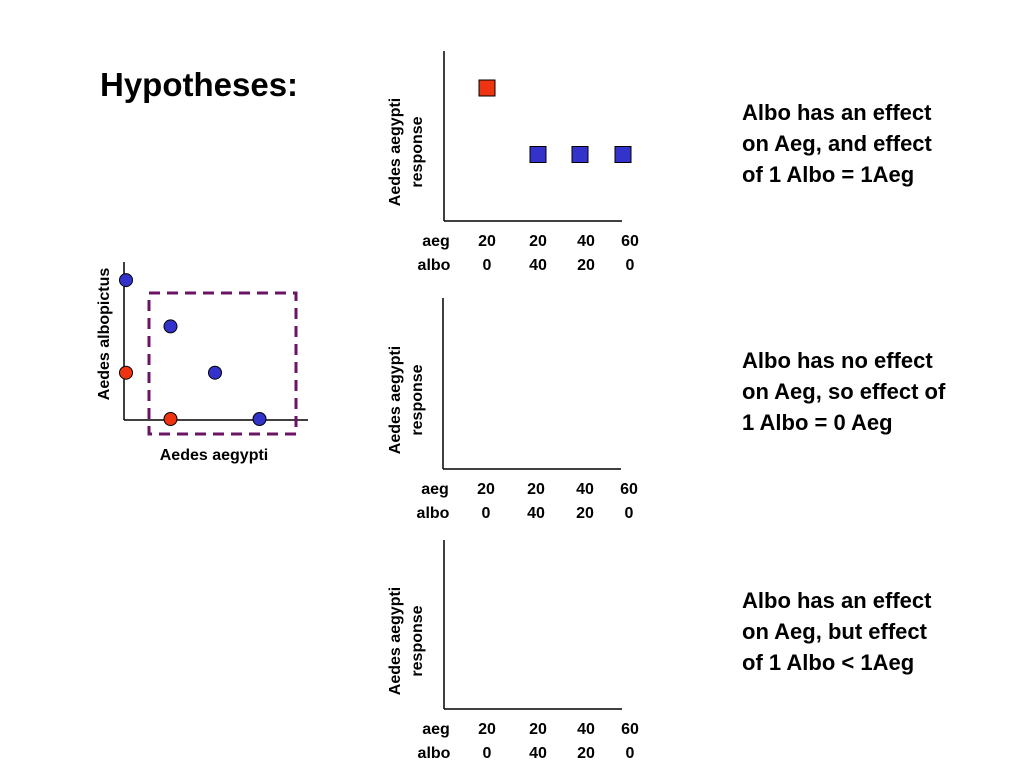 Image resolution: width=1024 pixels, height=768 pixels. Describe the element at coordinates (434, 265) in the screenshot. I see `panel-1-albo-row-label: albo` at that location.